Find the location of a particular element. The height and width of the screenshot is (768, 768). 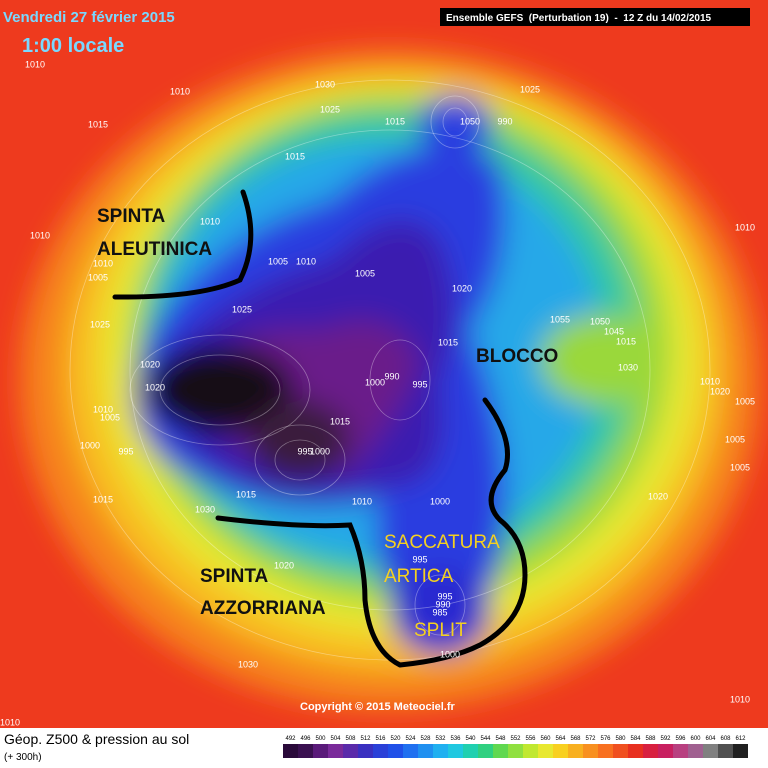

colorbar-label: 548 is located at coordinates (500, 739).